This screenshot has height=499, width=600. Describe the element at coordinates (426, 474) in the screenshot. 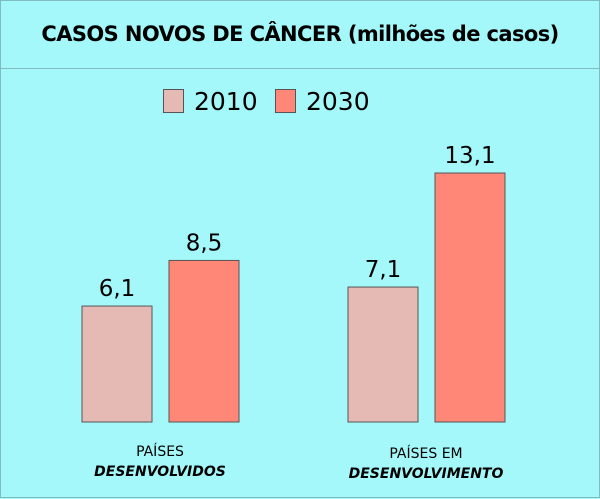

I see `category-line2: DESENVOLVIMENTO` at that location.